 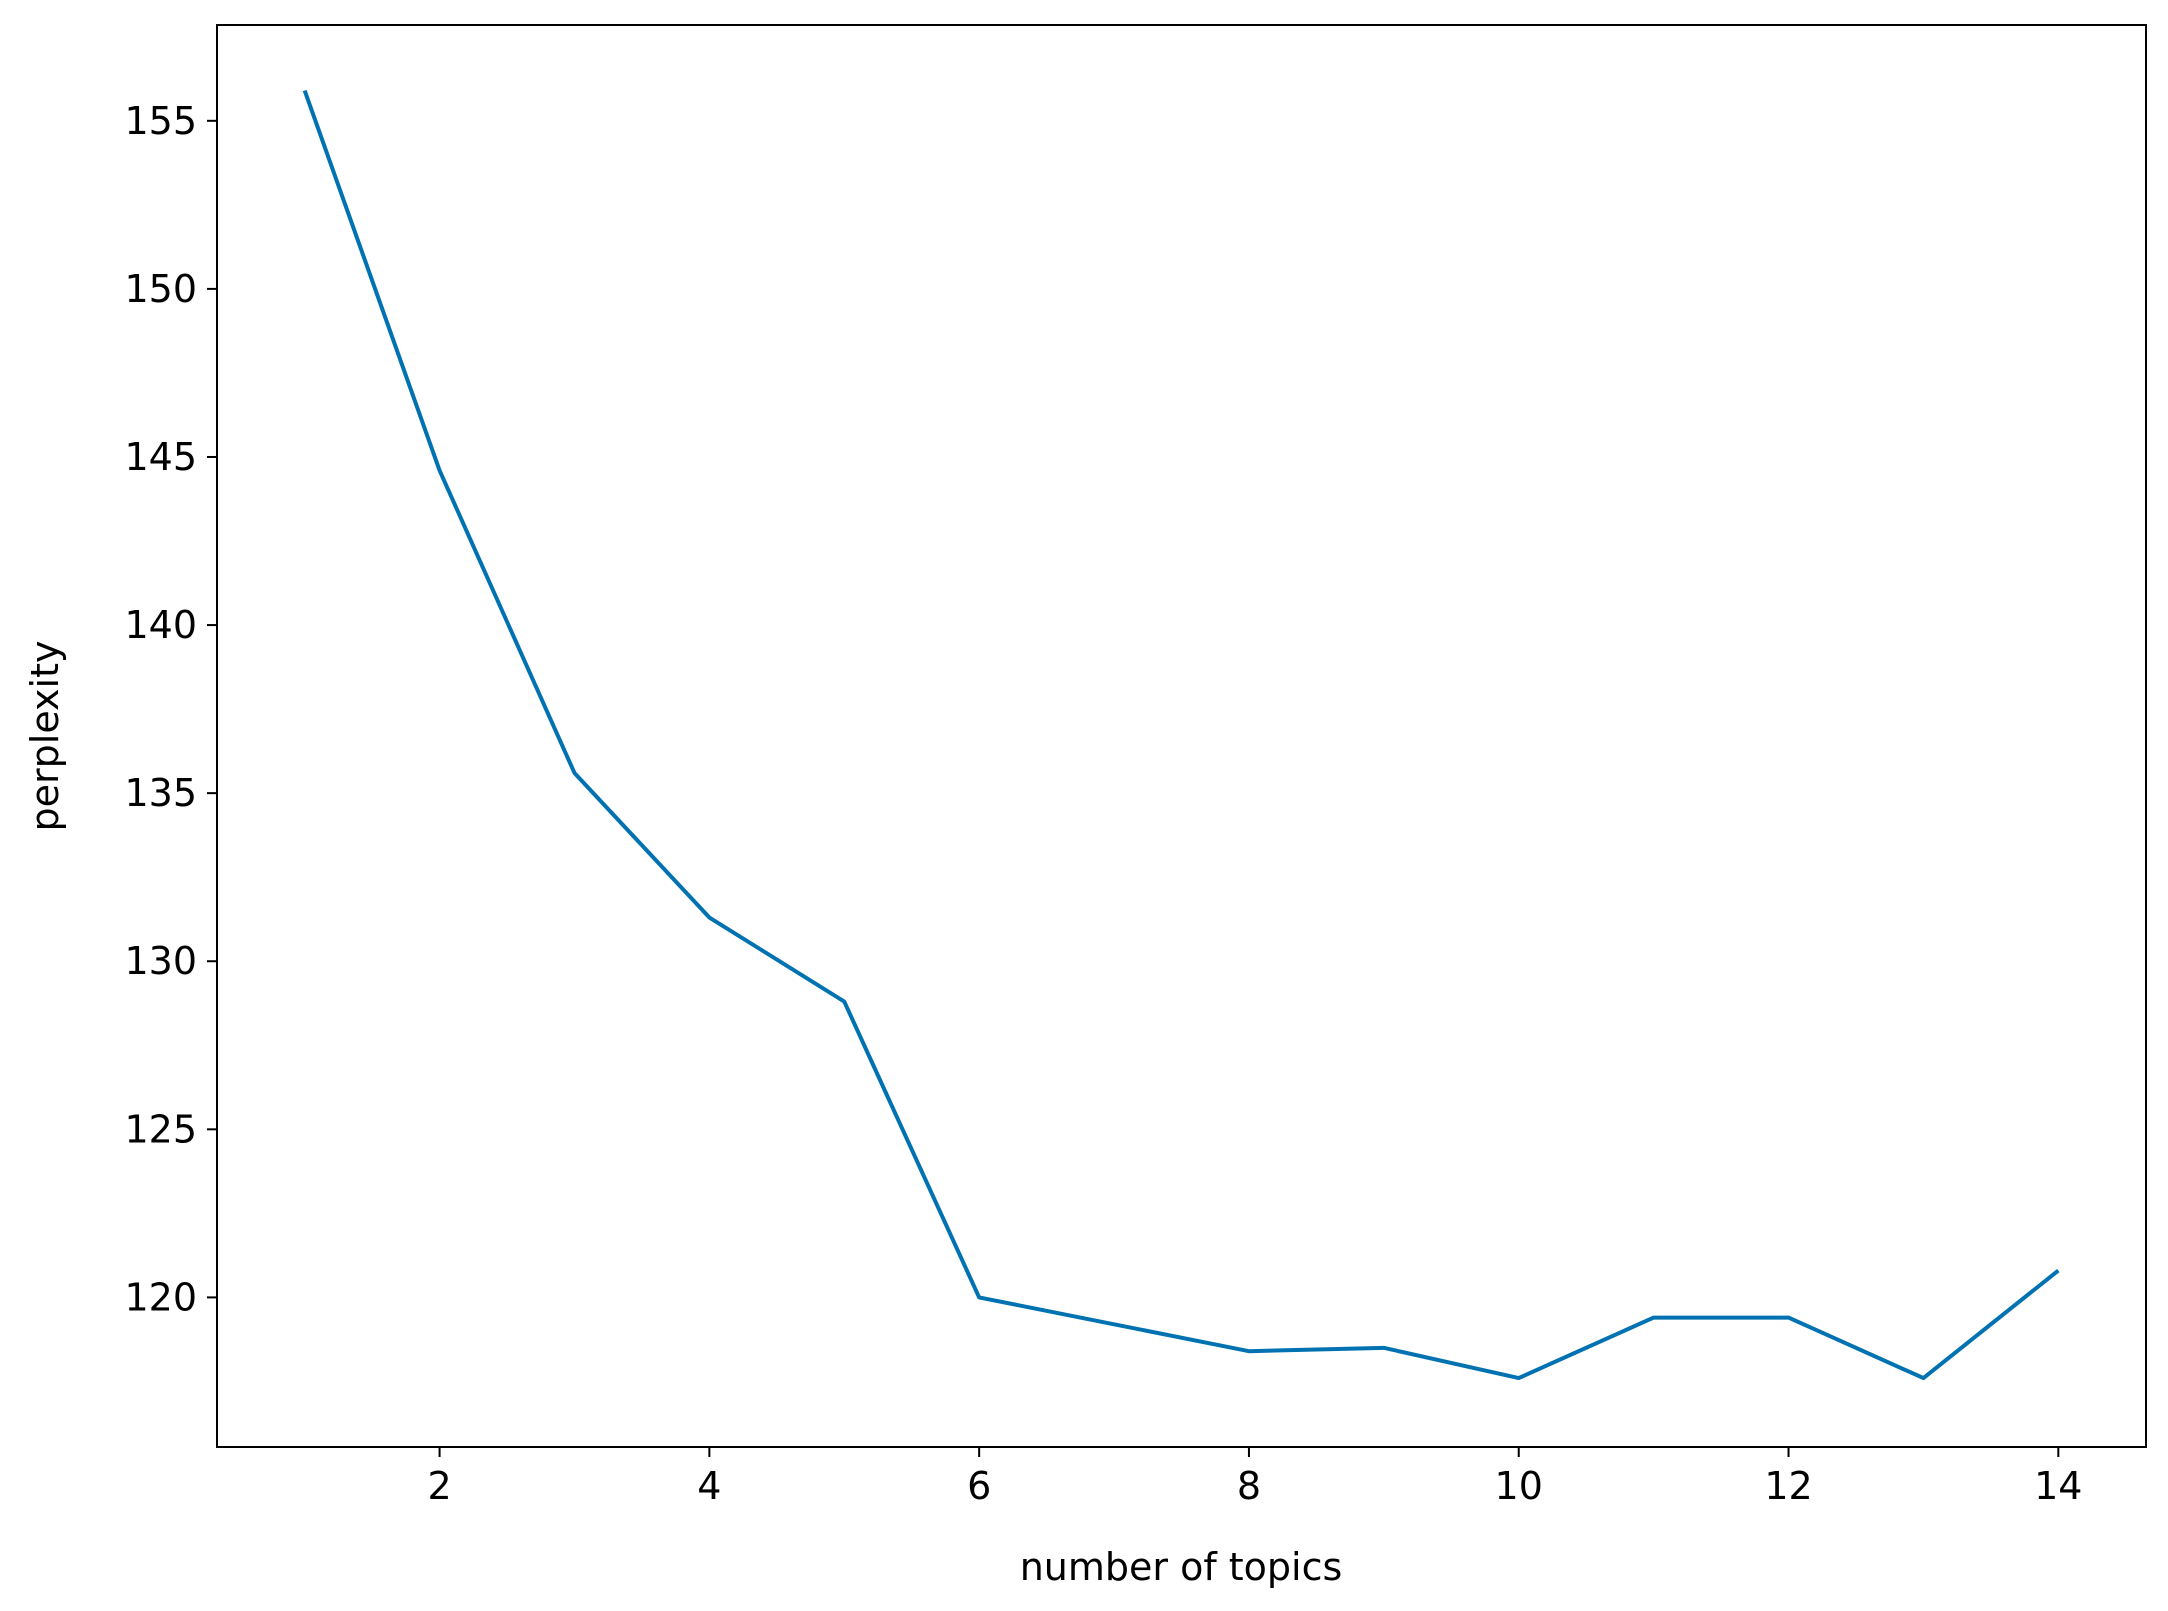 I want to click on y-tick-label: 150, so click(x=160, y=289).